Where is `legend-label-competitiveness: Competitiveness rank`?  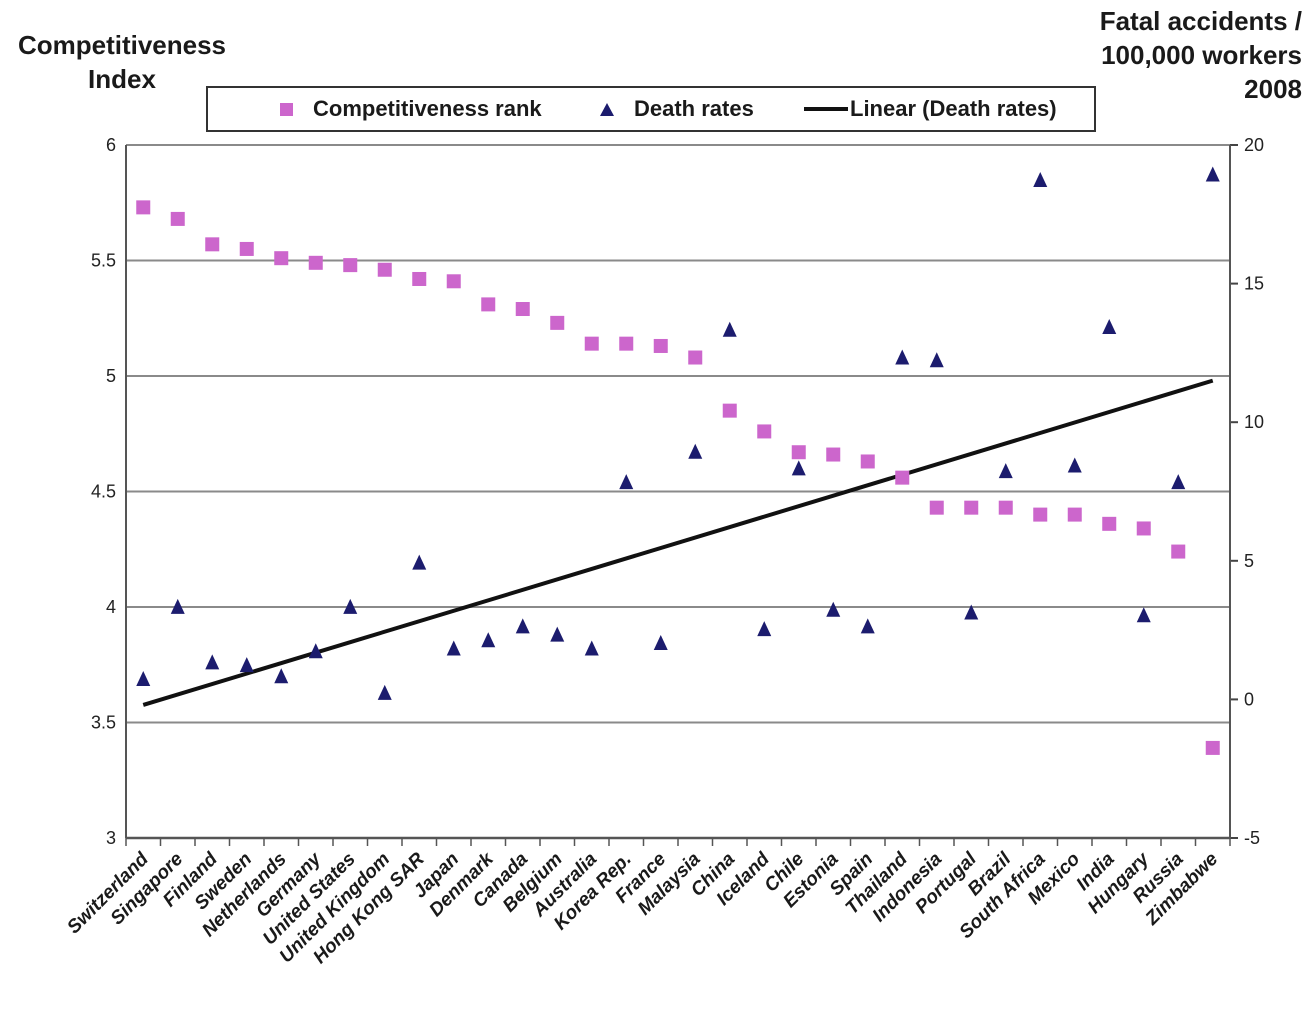
legend-label-competitiveness: Competitiveness rank is located at coordinates (427, 108).